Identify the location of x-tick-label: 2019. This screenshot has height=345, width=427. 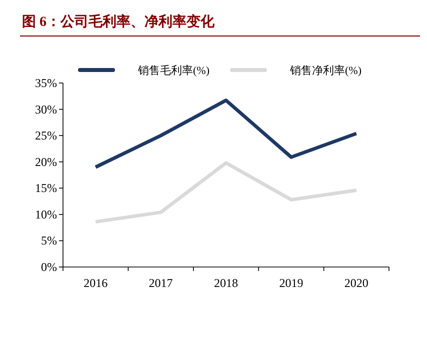
(291, 283).